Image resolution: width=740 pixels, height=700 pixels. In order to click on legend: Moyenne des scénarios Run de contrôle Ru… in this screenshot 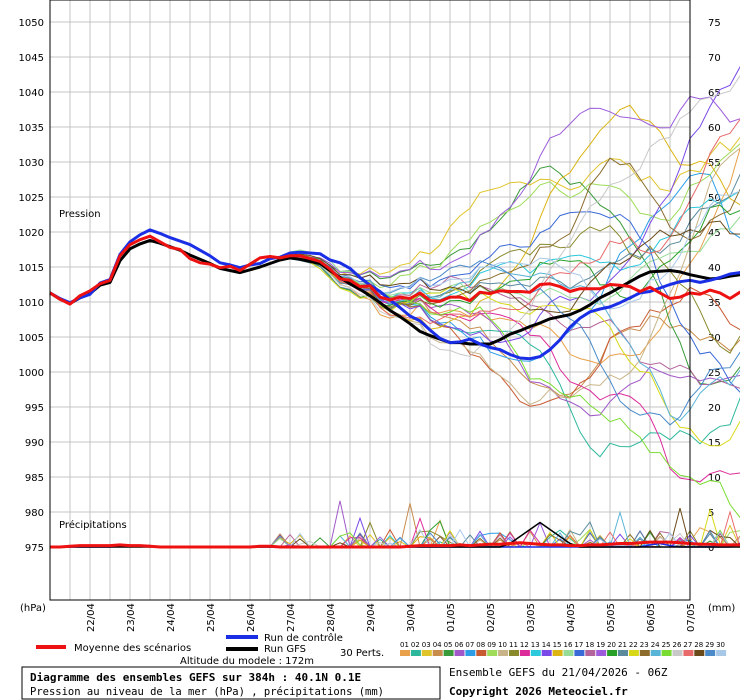, I will do `click(381, 649)`.